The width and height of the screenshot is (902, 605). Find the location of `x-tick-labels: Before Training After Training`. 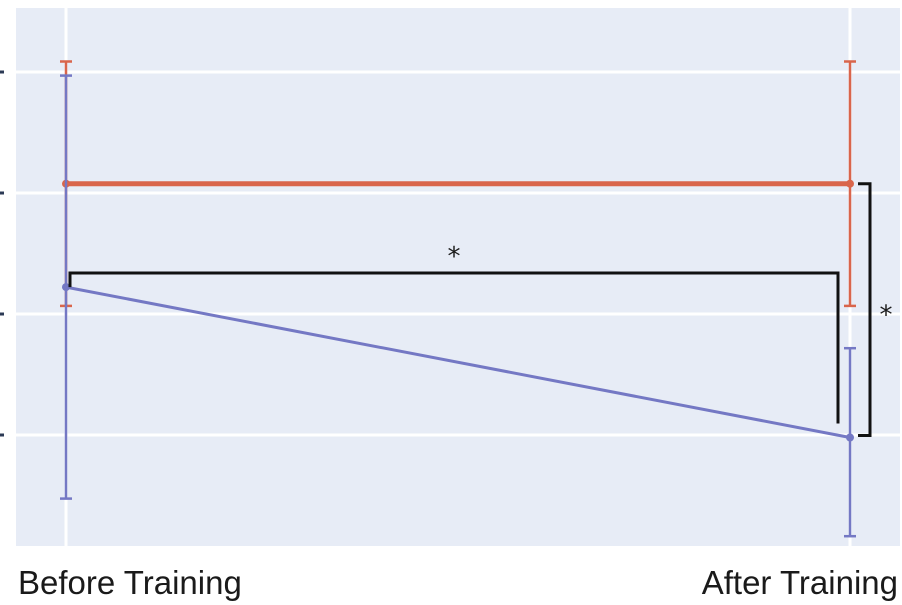

x-tick-labels: Before Training After Training is located at coordinates (458, 582).